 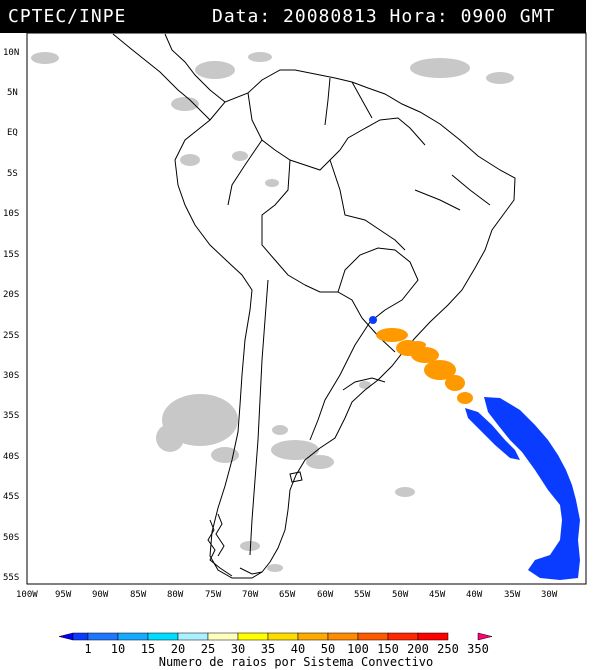 What do you see at coordinates (268, 649) in the screenshot?
I see `colorbar-label: 35` at bounding box center [268, 649].